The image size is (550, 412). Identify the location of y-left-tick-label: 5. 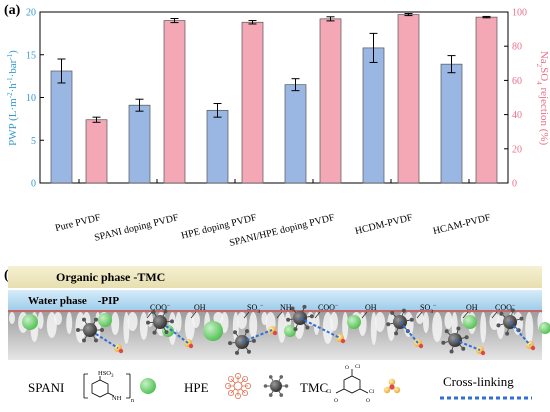
(33, 141).